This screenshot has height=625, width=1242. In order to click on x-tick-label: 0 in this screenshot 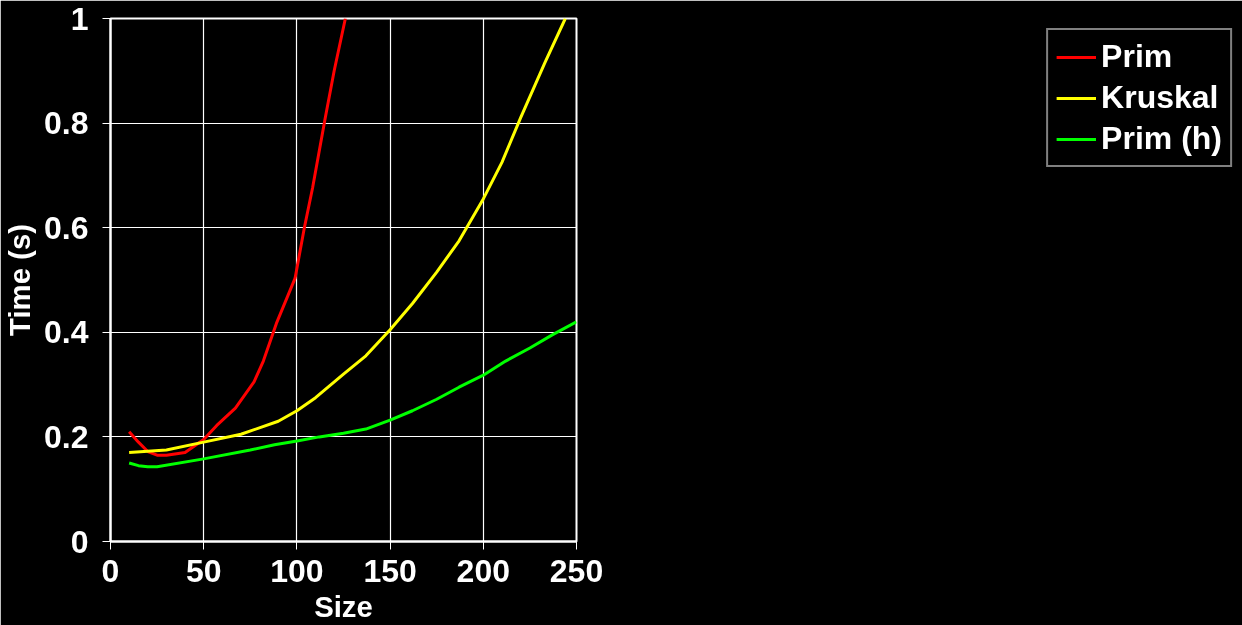, I will do `click(110, 570)`.